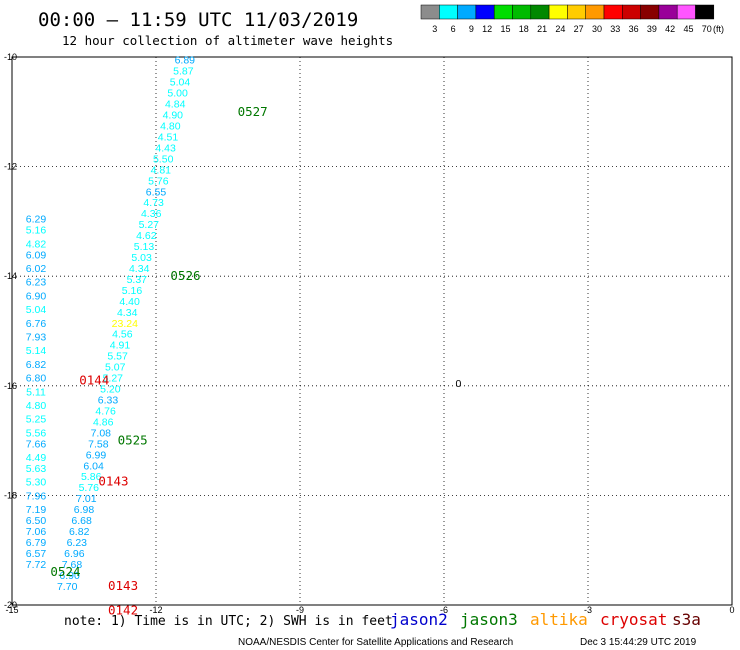  I want to click on pass-time-label: 0143, so click(113, 481).